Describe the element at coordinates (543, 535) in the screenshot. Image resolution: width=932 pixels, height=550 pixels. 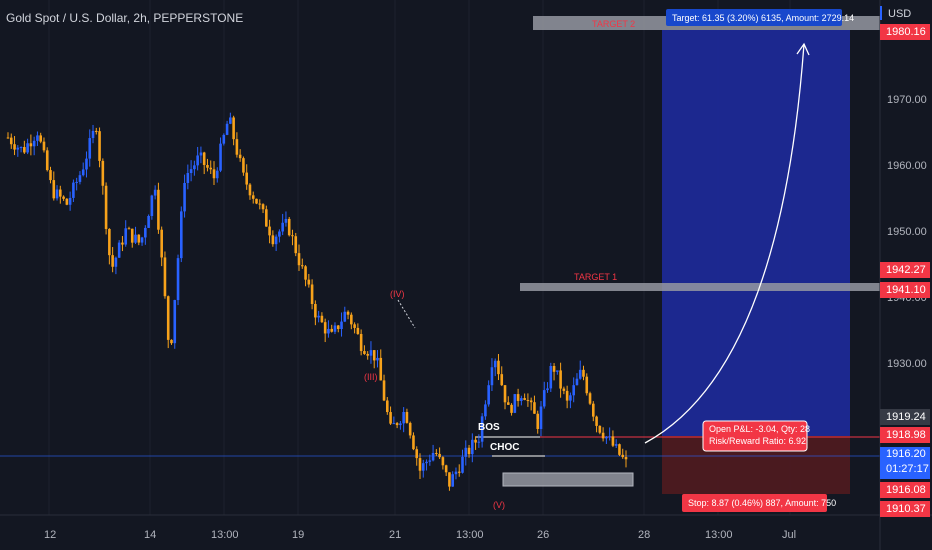
I see `x-tick-label: 26` at that location.